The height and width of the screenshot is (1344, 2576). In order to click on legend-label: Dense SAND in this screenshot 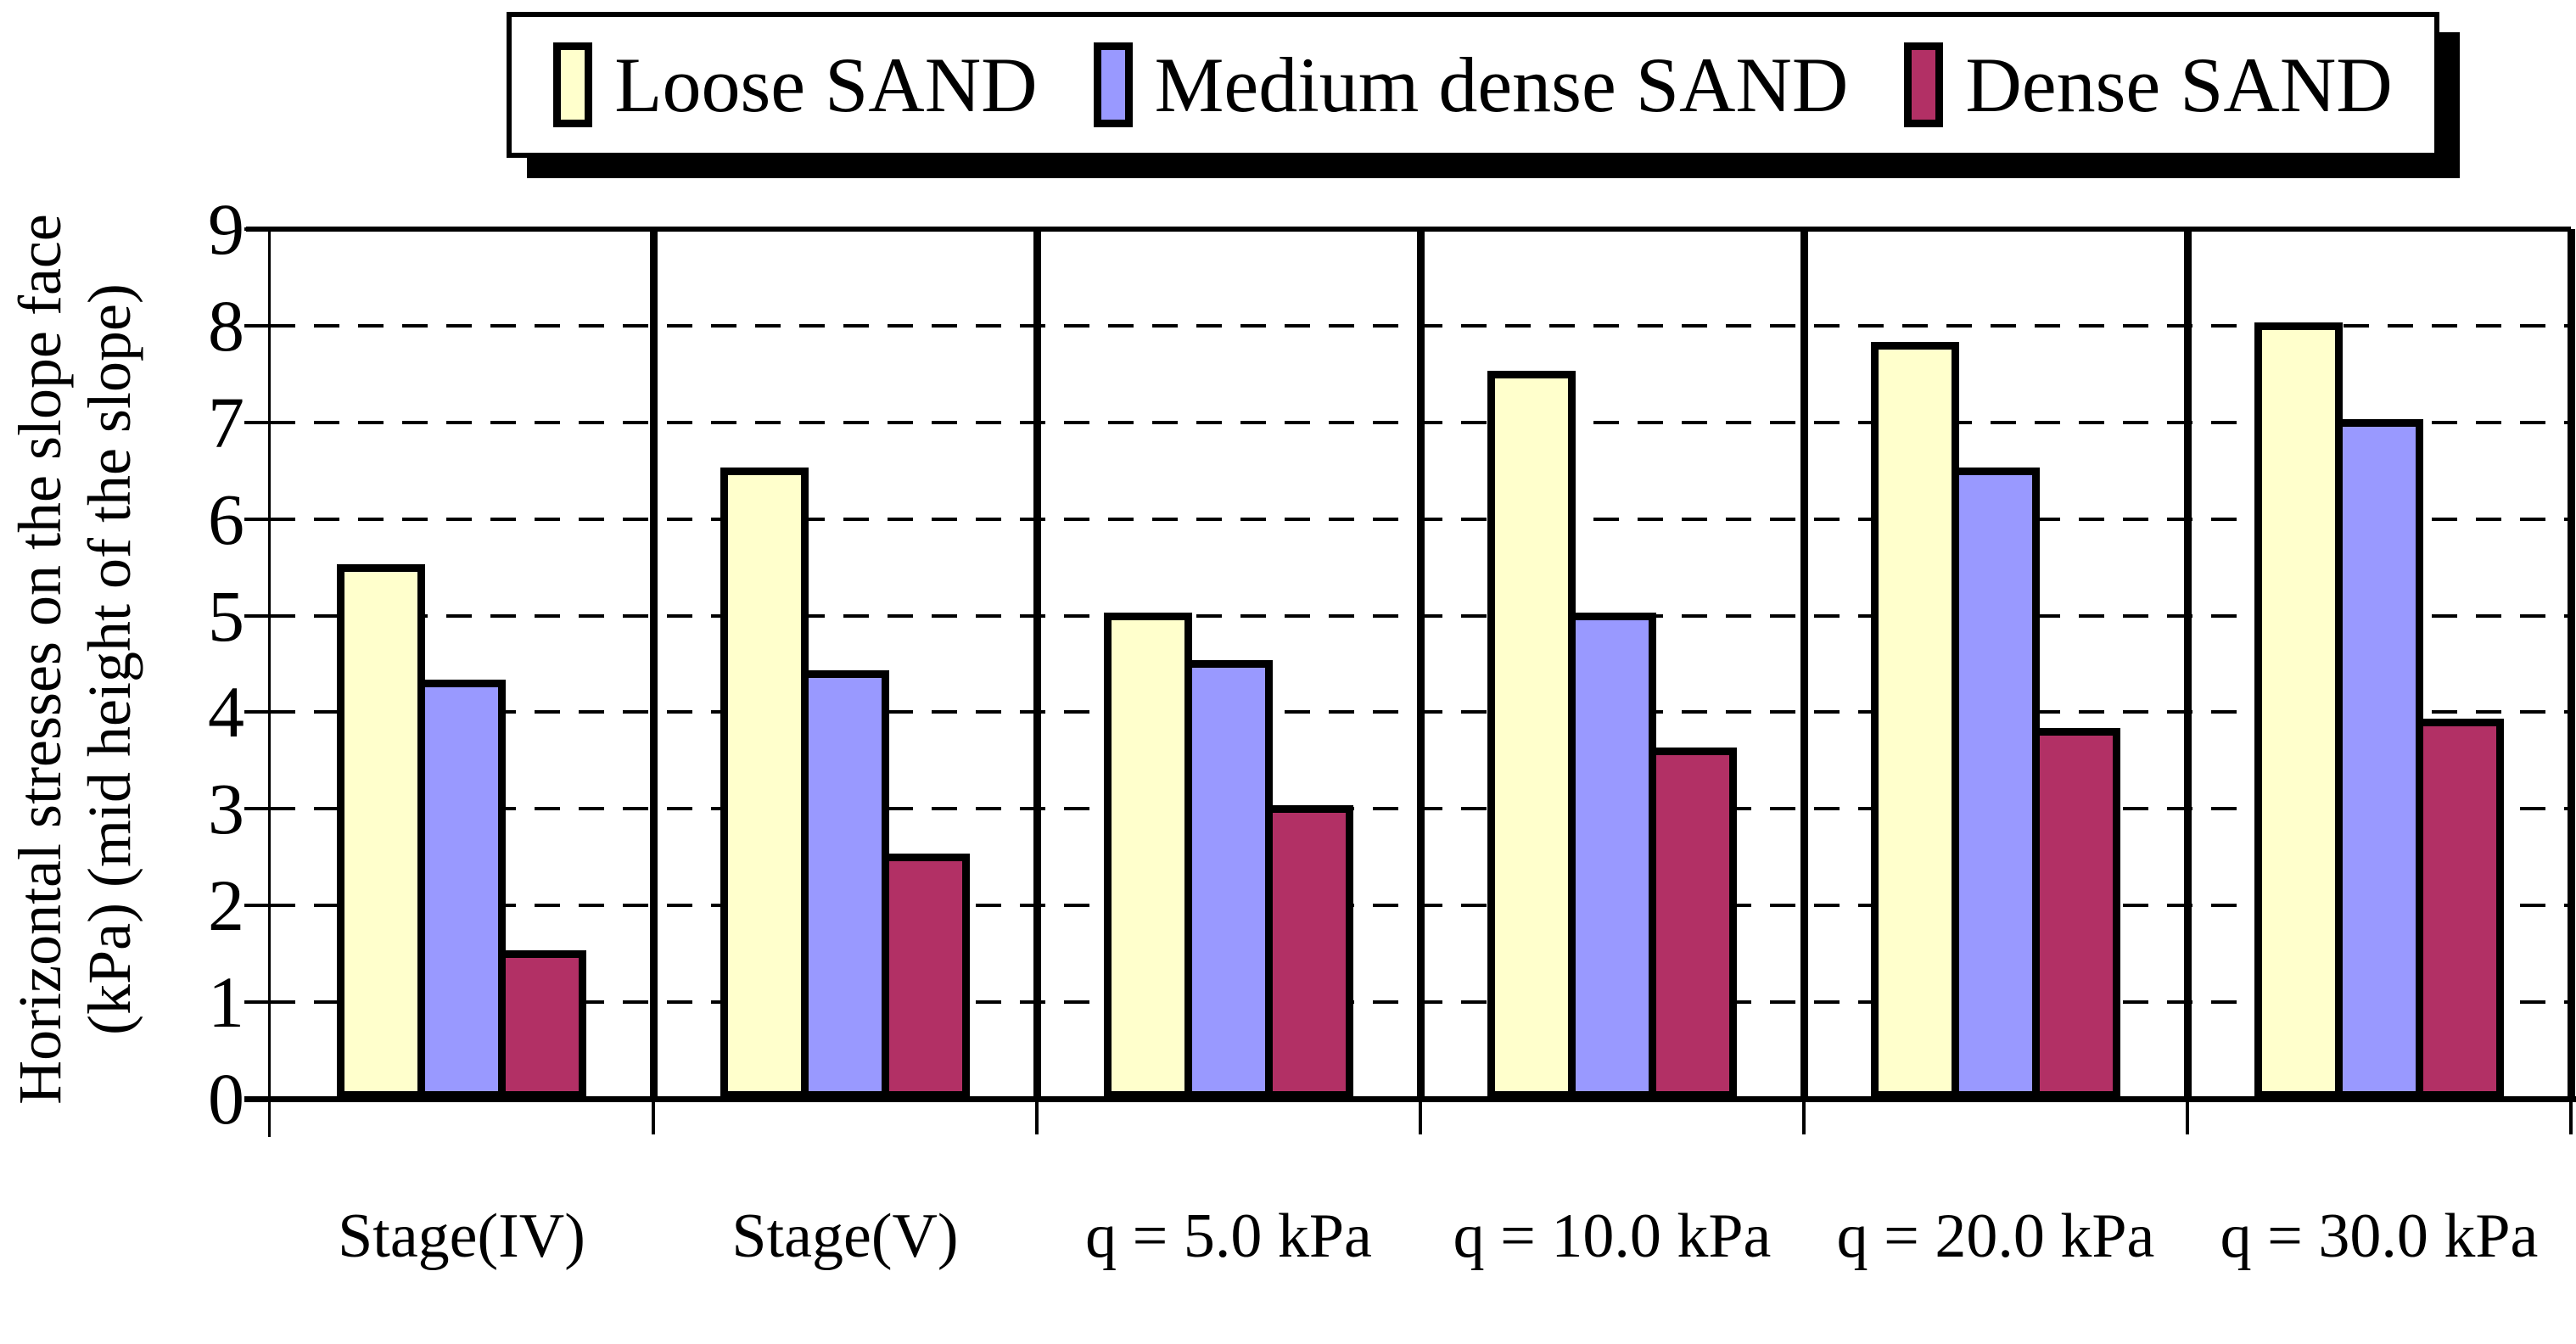, I will do `click(2179, 85)`.